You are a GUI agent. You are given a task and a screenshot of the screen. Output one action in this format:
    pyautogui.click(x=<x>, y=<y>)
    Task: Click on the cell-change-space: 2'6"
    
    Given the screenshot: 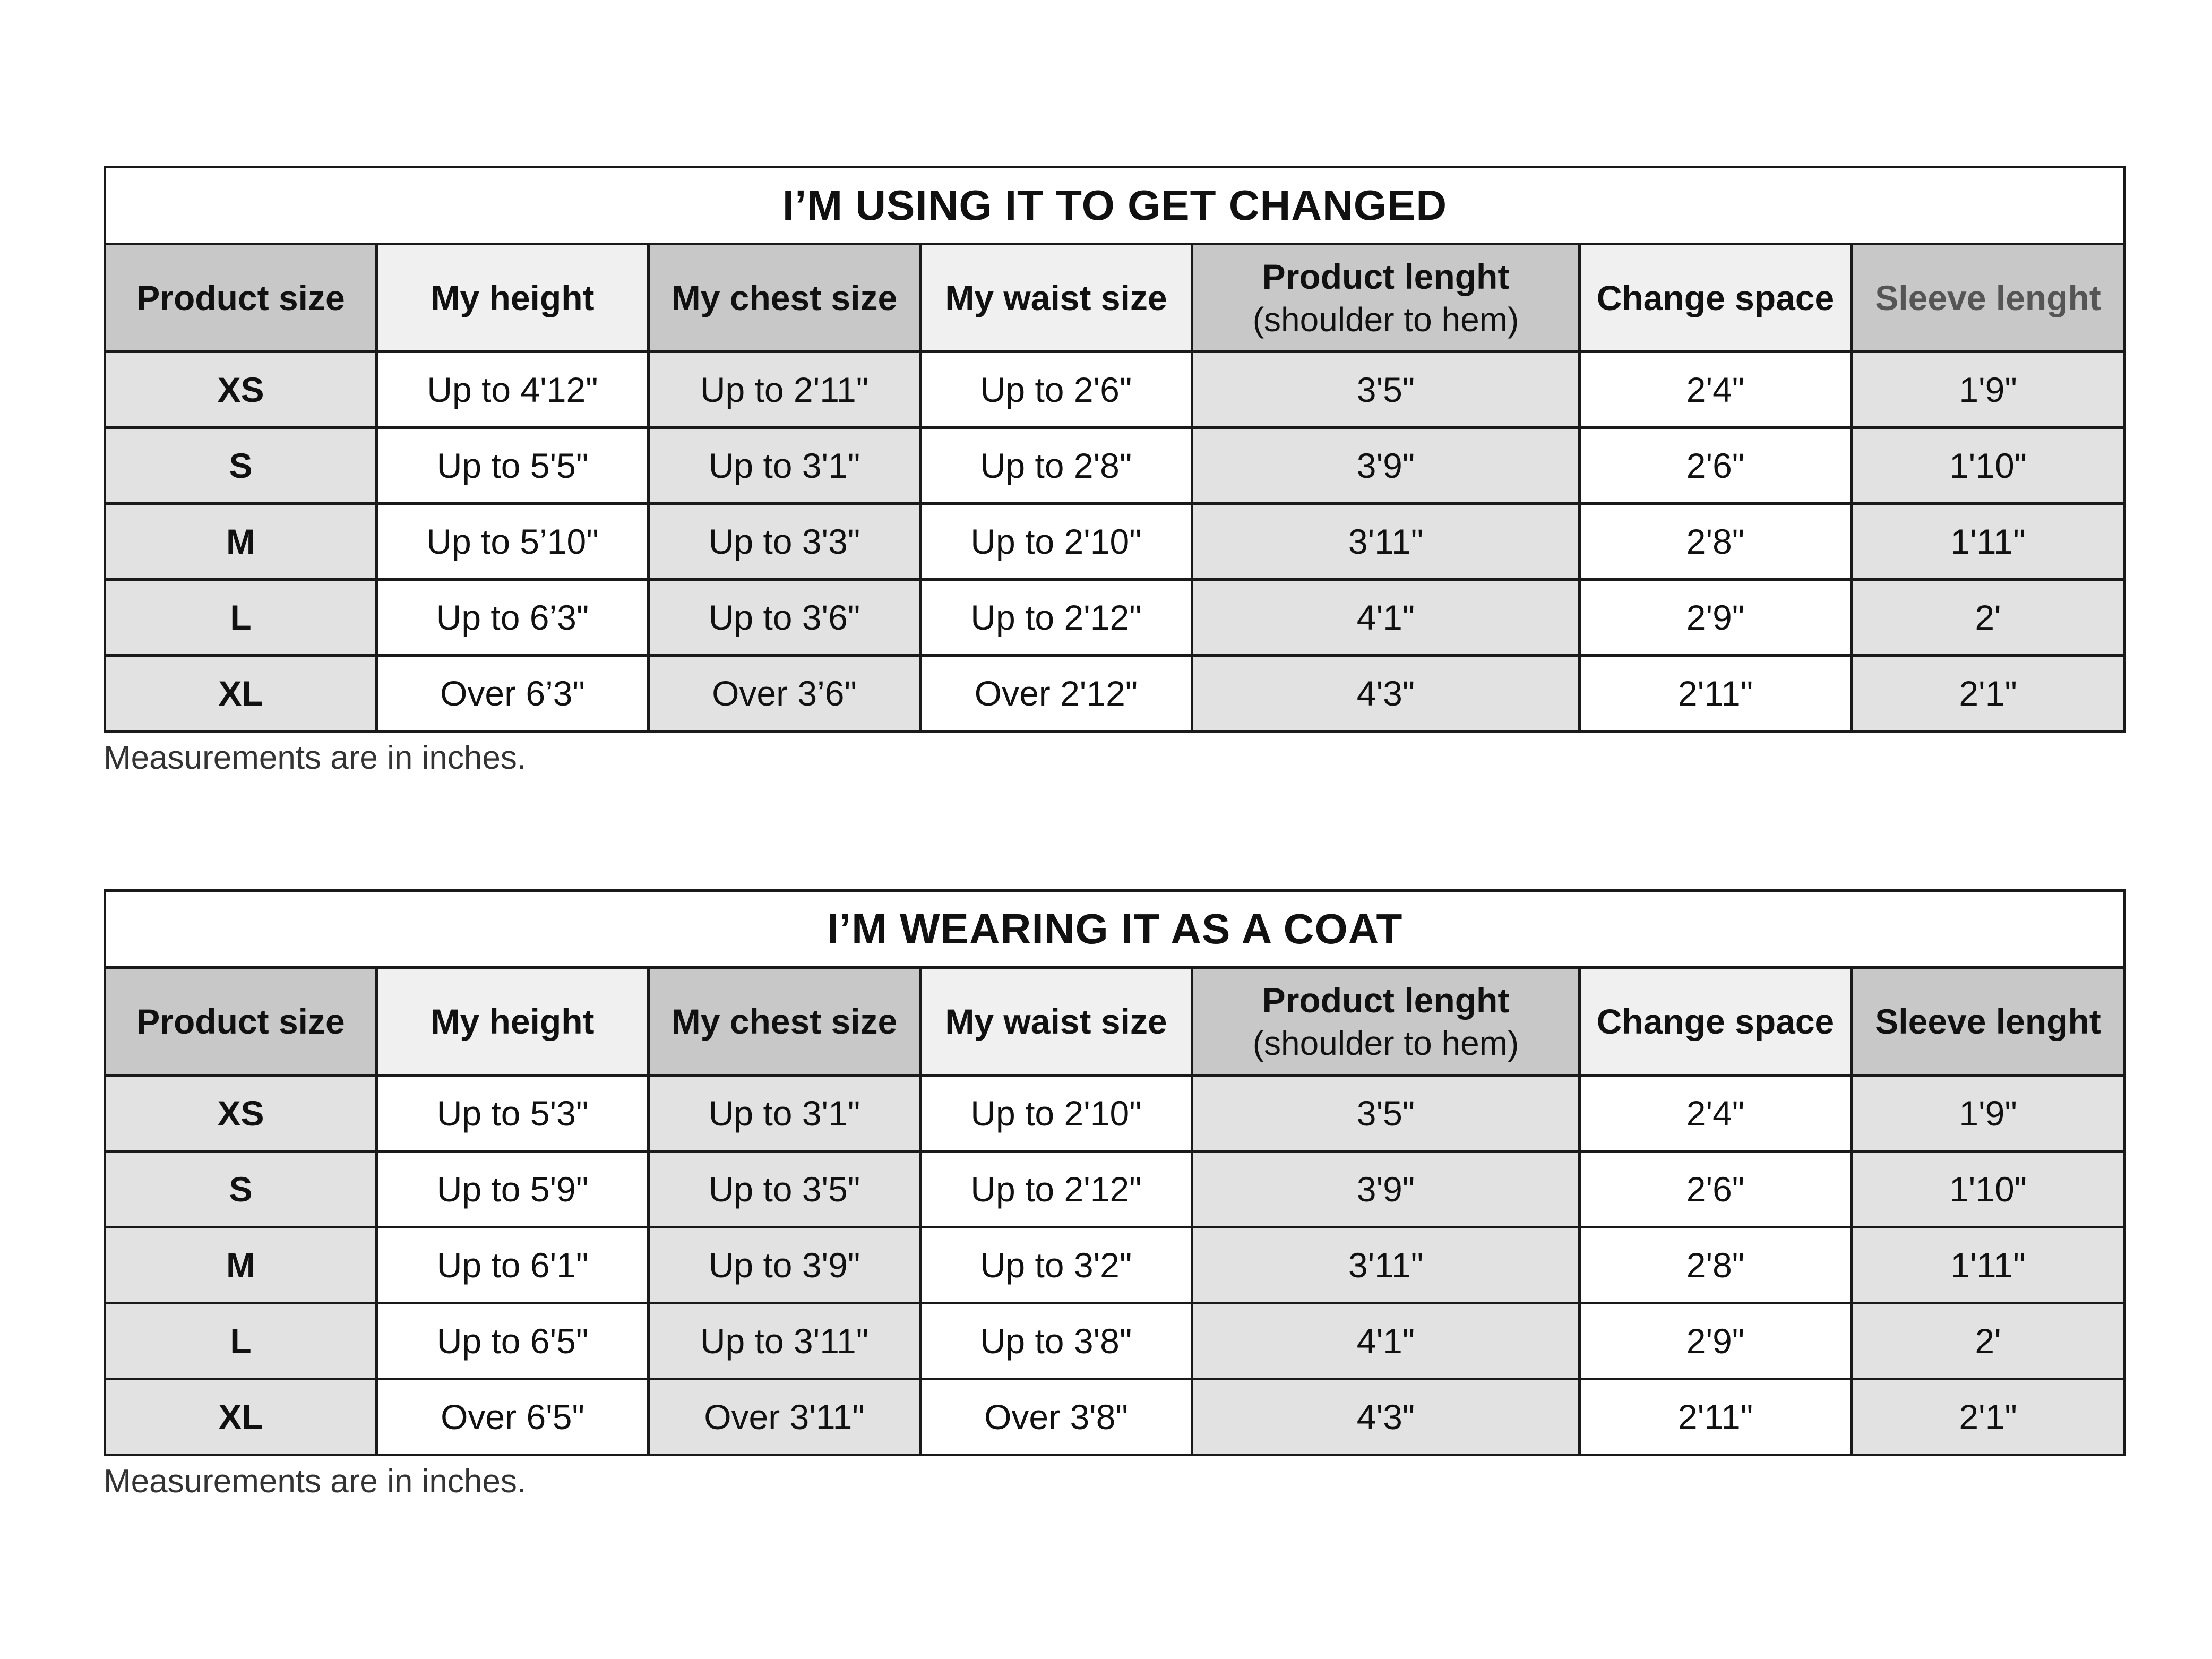 What is the action you would take?
    pyautogui.click(x=1715, y=465)
    